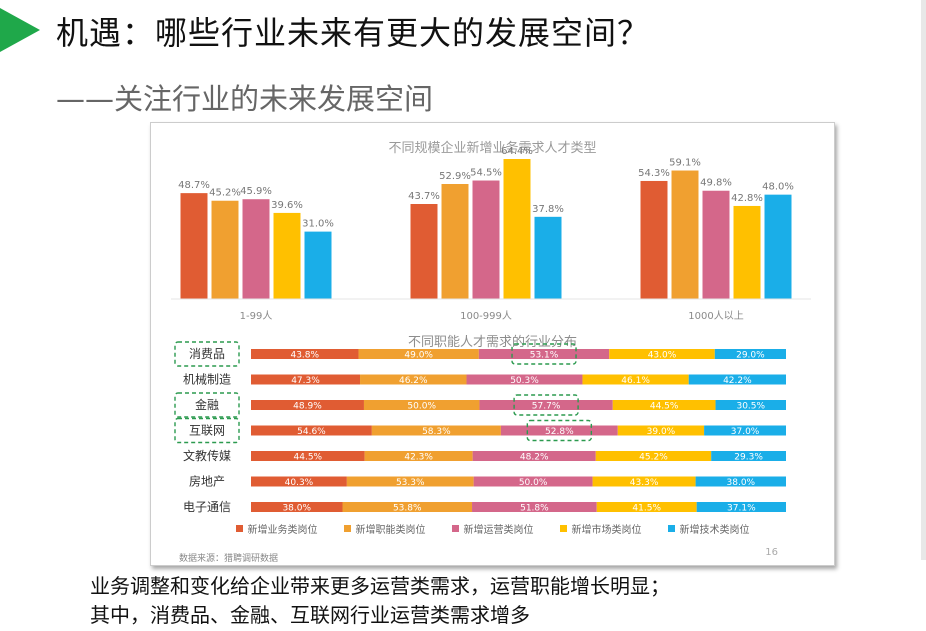  What do you see at coordinates (492, 148) in the screenshot?
I see `chart1-title: 不同规模企业新增业务需求人才类型` at bounding box center [492, 148].